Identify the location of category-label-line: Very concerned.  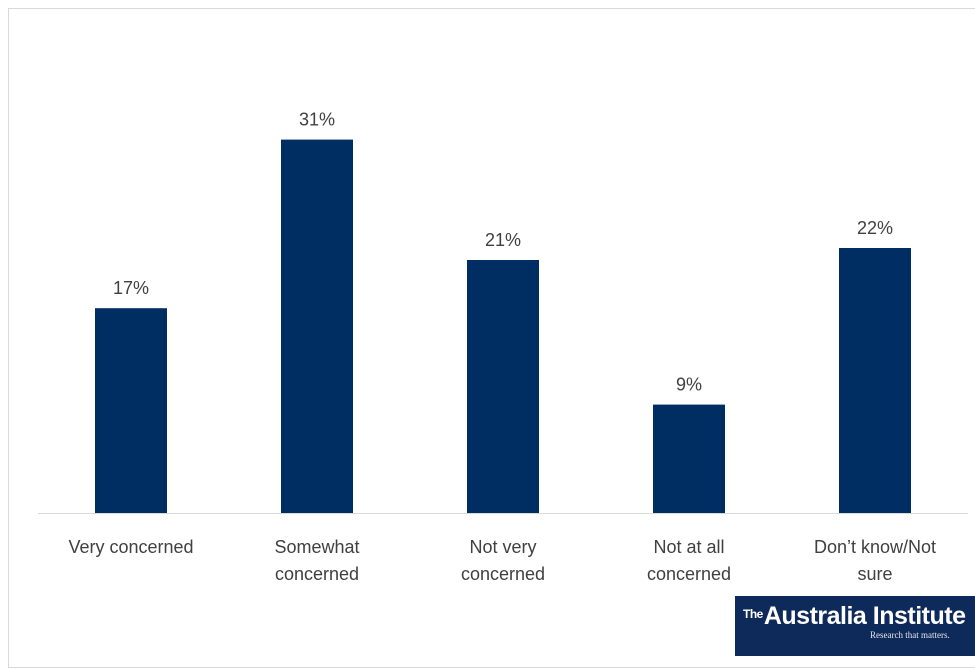
(130, 547).